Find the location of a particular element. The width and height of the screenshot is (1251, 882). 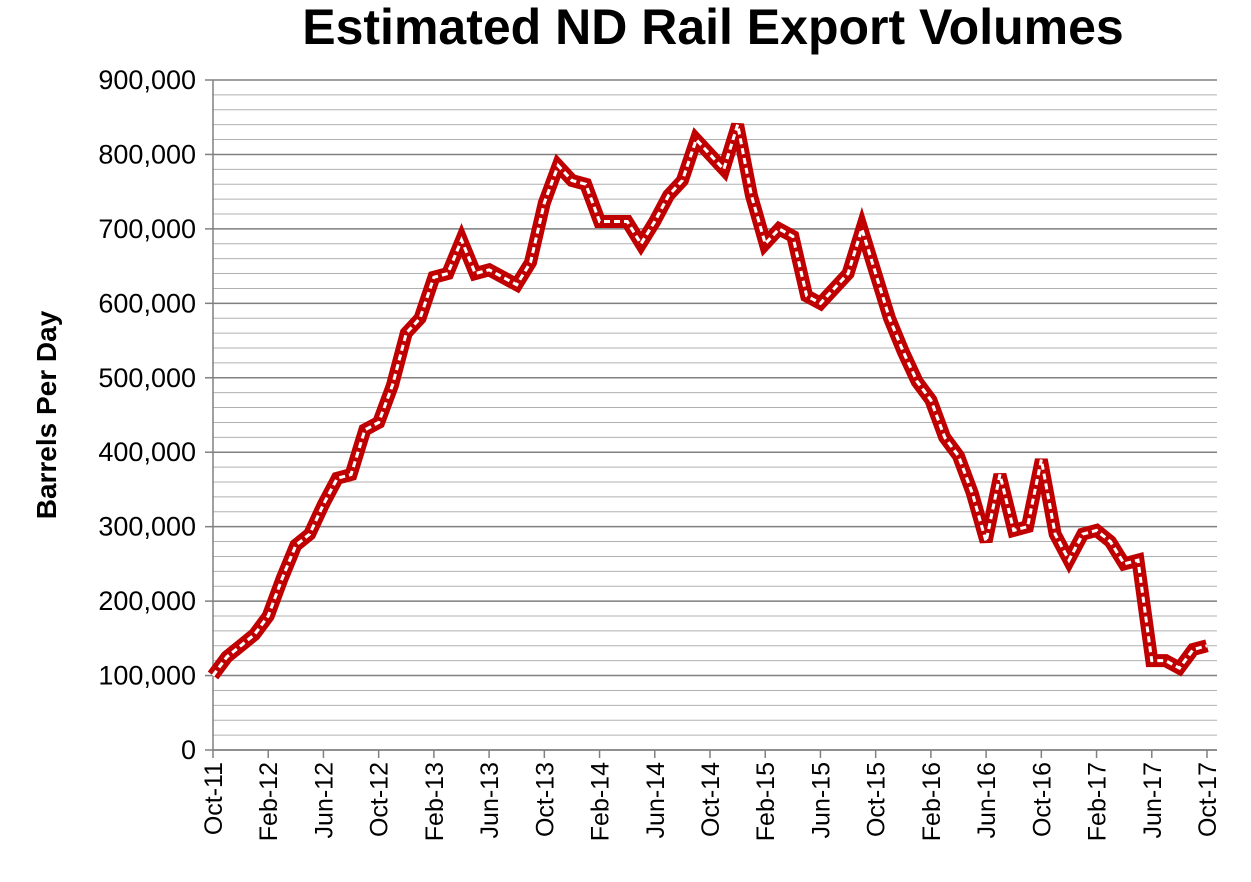

x-tick-label: Feb-14 is located at coordinates (601, 801).